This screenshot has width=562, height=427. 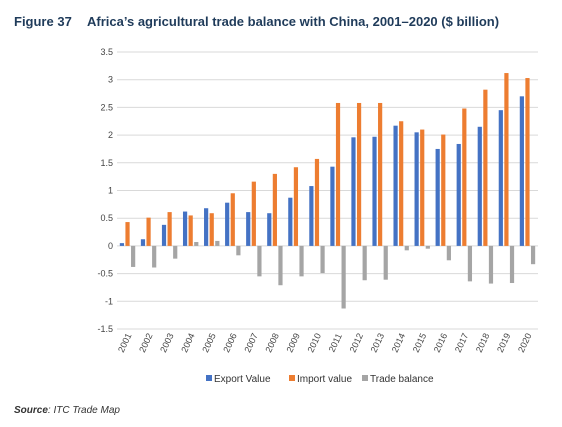 I want to click on y-tick-label: -1.5, so click(x=105, y=329).